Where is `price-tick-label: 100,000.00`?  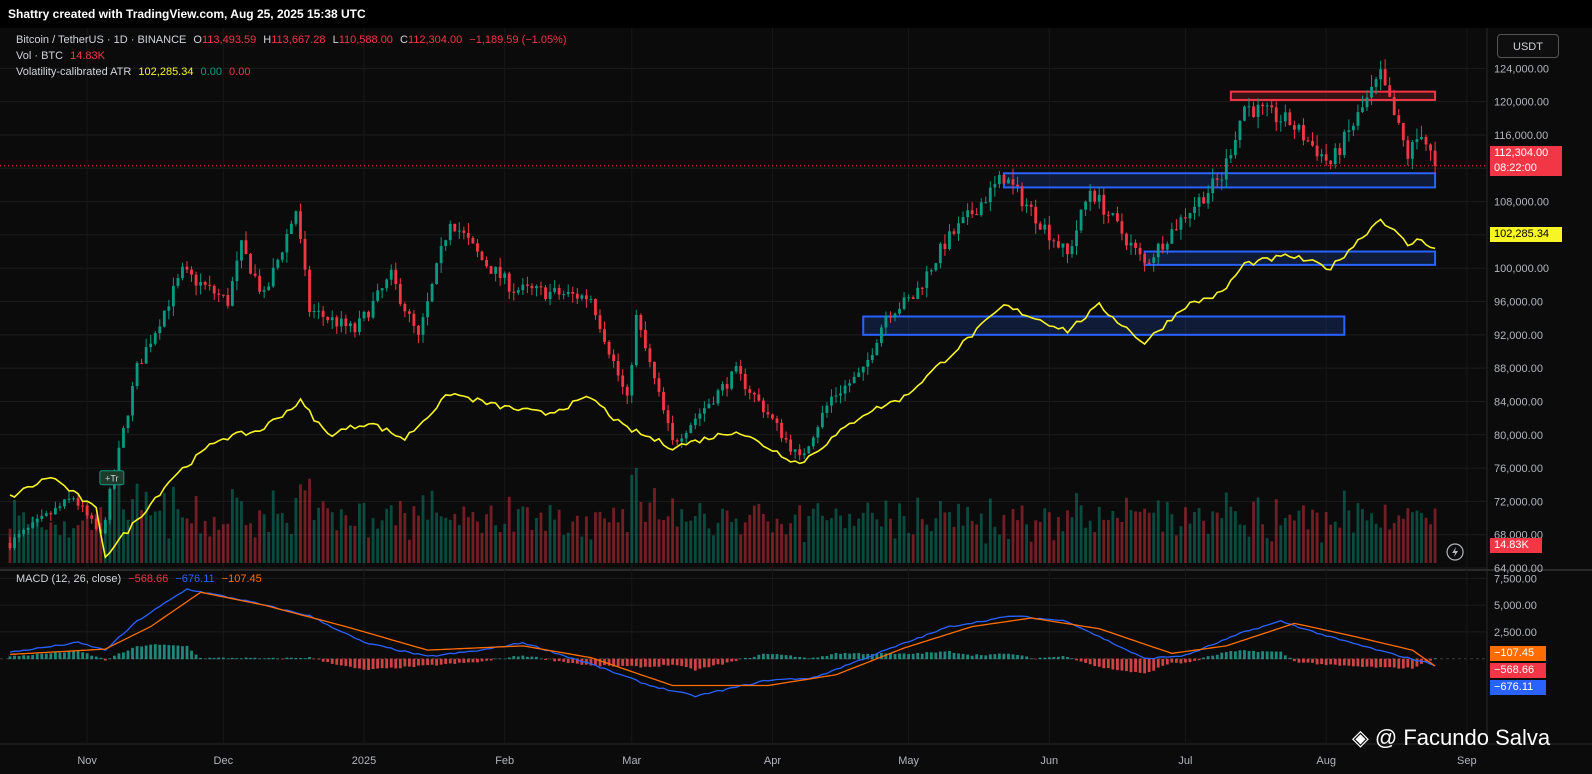
price-tick-label: 100,000.00 is located at coordinates (1521, 269).